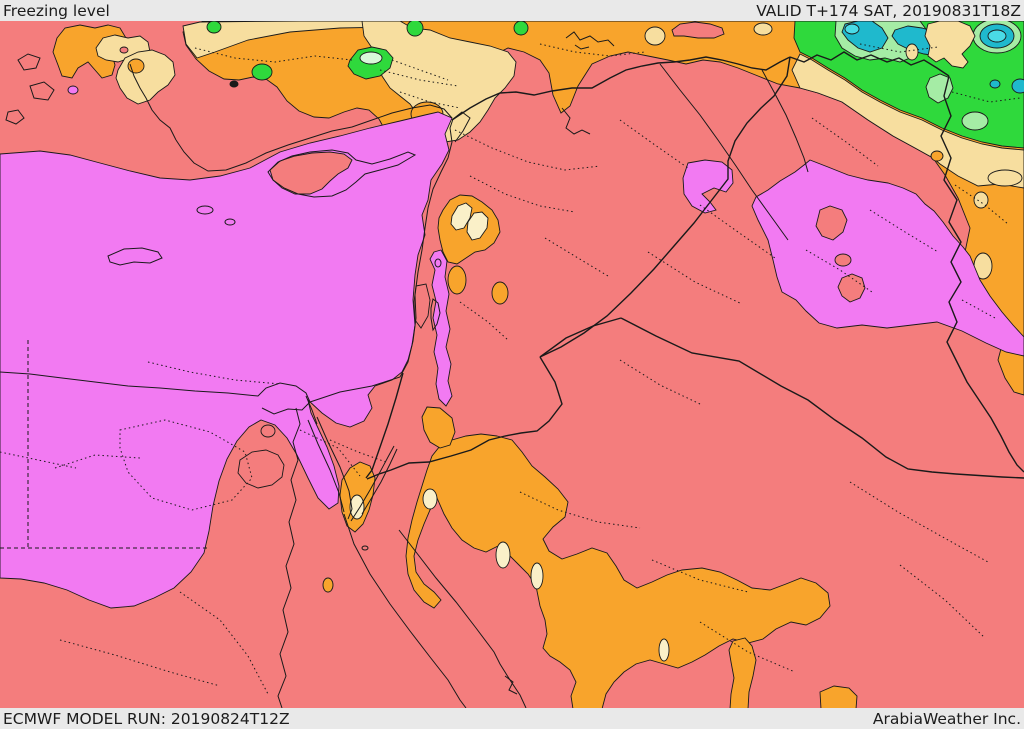  What do you see at coordinates (146, 719) in the screenshot?
I see `model-run-label: ECMWF MODEL RUN: 20190824T12Z` at bounding box center [146, 719].